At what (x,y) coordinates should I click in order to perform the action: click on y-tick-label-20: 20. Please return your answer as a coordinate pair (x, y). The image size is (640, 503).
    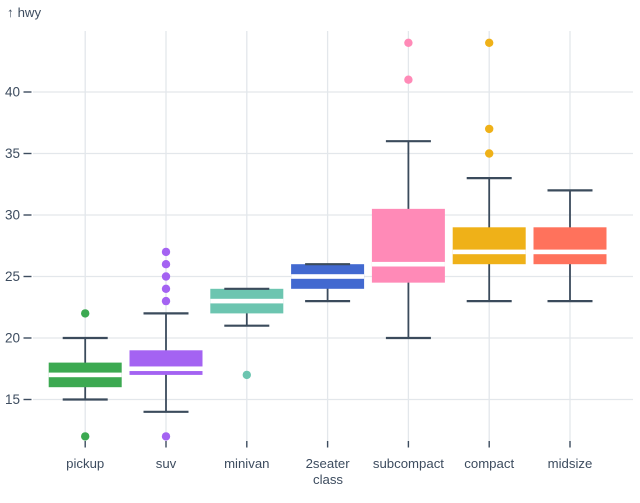
    Looking at the image, I should click on (12, 338).